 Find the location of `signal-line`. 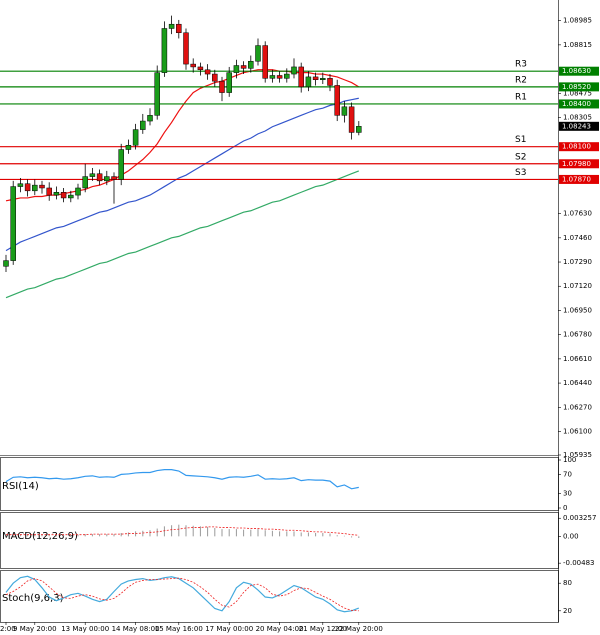

signal-line is located at coordinates (182, 531).